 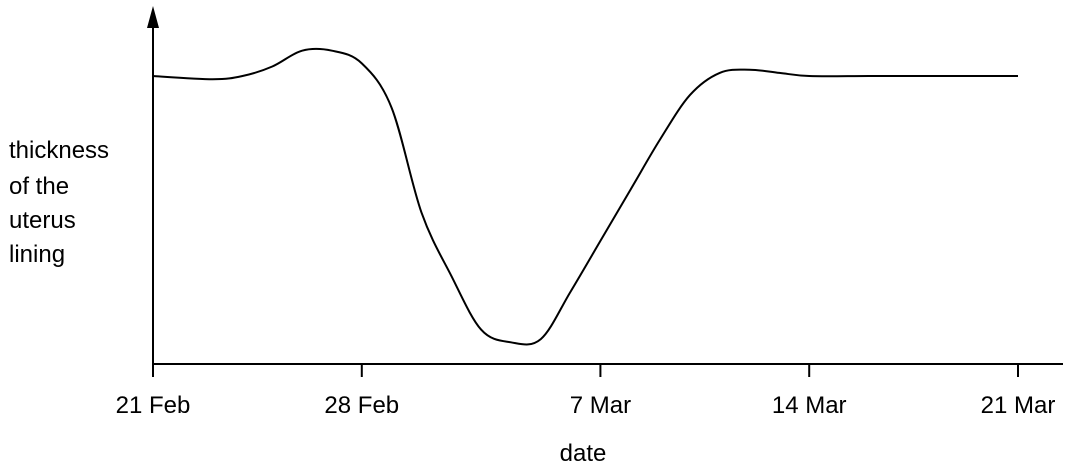 What do you see at coordinates (37, 254) in the screenshot?
I see `y-axis-label-line-4: lining` at bounding box center [37, 254].